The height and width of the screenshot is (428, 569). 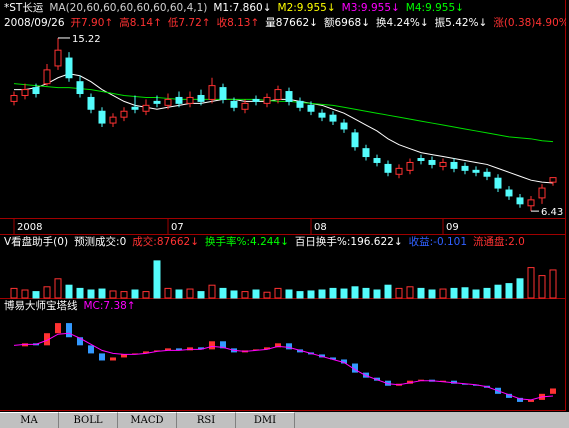 I want to click on tab: RSI, so click(x=206, y=420).